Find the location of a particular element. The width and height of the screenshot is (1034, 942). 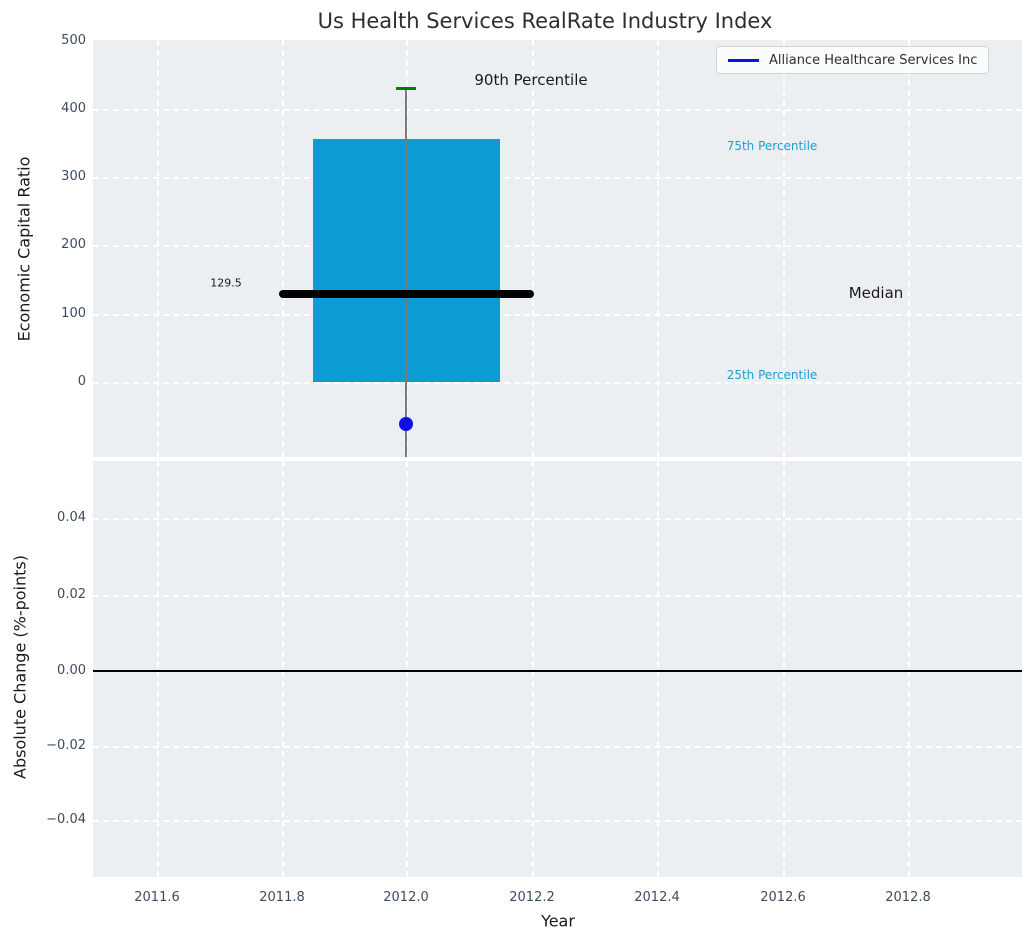

ytick-200: 200 is located at coordinates (73, 244).